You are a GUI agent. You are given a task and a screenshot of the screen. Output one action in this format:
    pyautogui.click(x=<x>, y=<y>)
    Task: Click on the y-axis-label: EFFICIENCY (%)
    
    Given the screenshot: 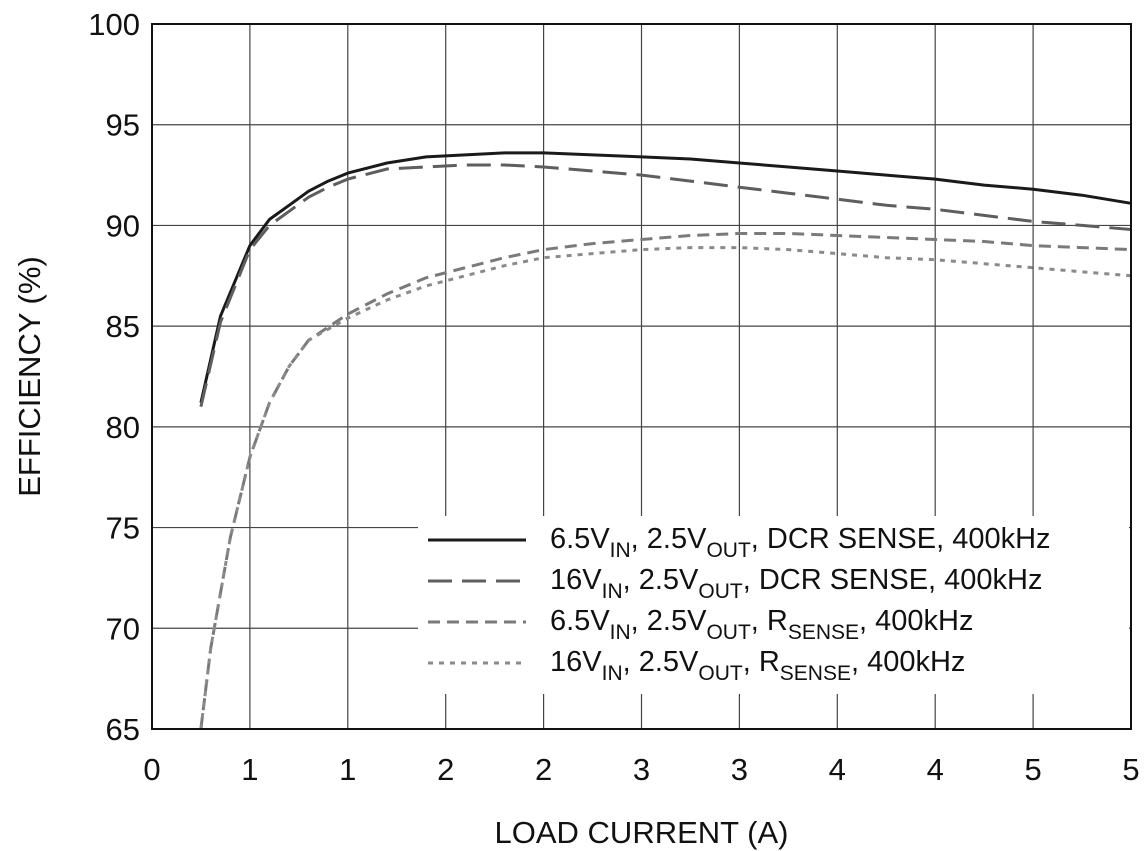 What is the action you would take?
    pyautogui.click(x=29, y=376)
    